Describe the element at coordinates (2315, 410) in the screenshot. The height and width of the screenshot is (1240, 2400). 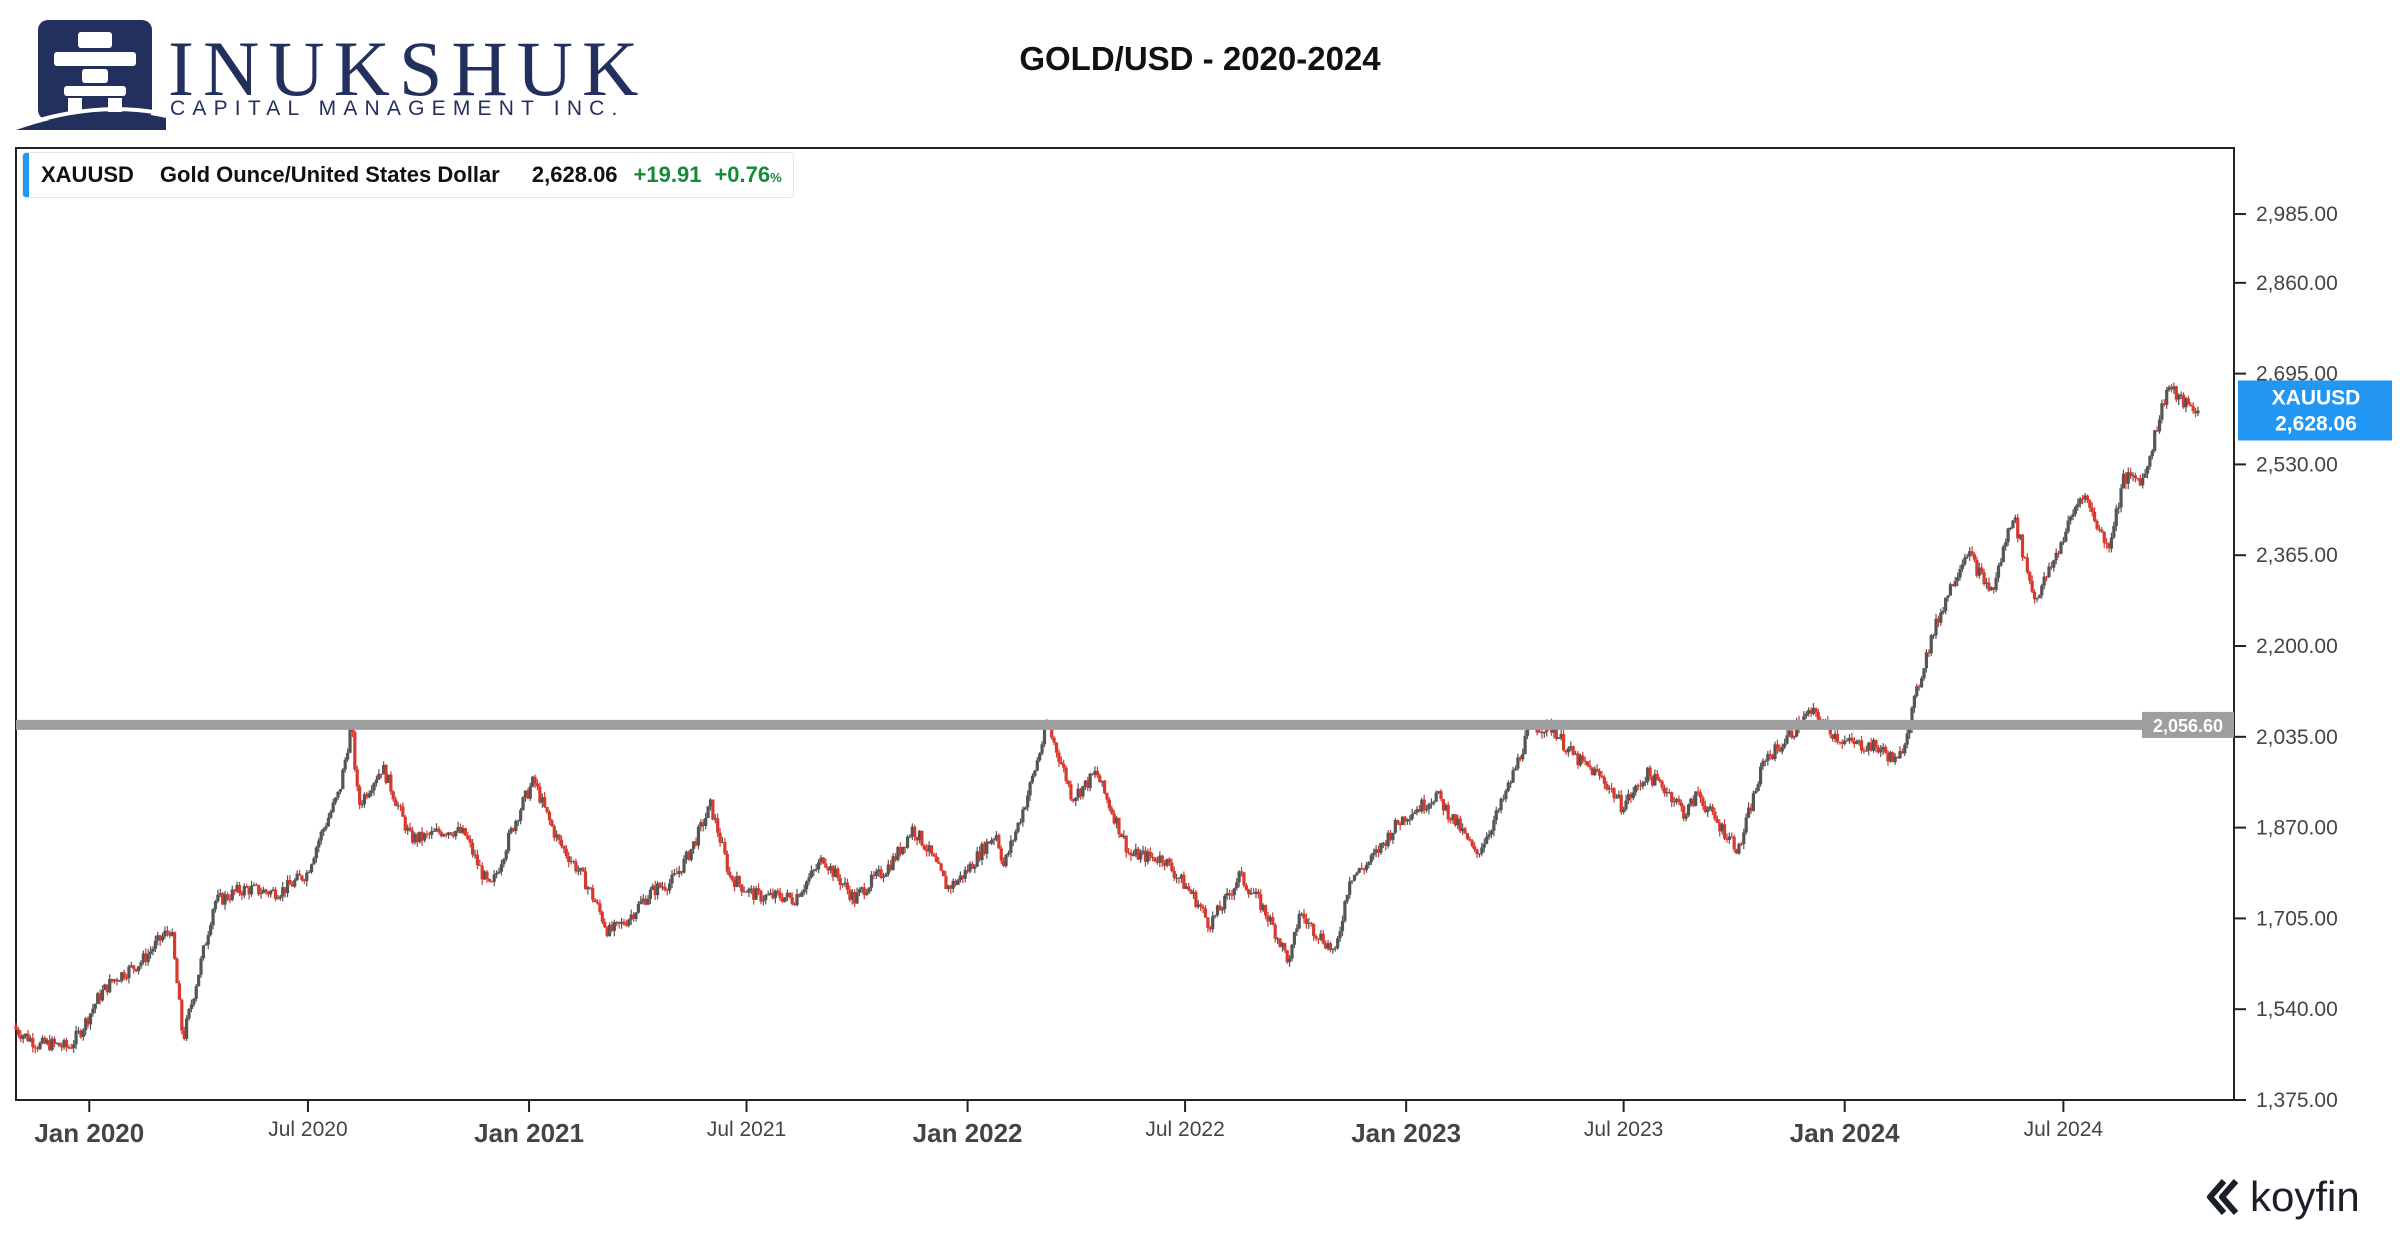
I see `price-tags: XAUUSD 2,628.06` at that location.